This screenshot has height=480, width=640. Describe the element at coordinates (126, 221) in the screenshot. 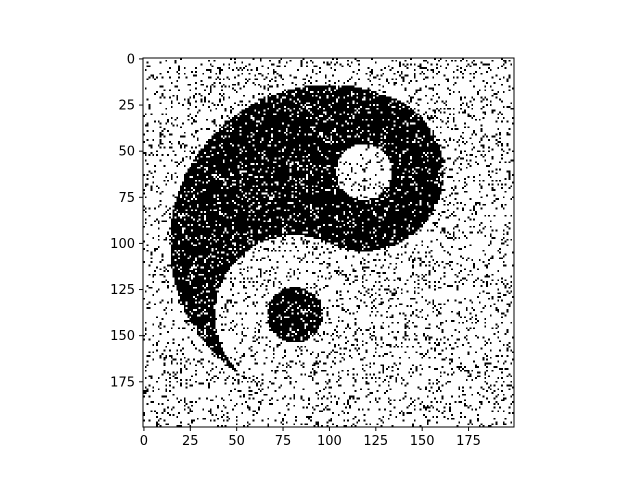

I see `y-axis: 0 25 50 75 100 125 150 175` at that location.